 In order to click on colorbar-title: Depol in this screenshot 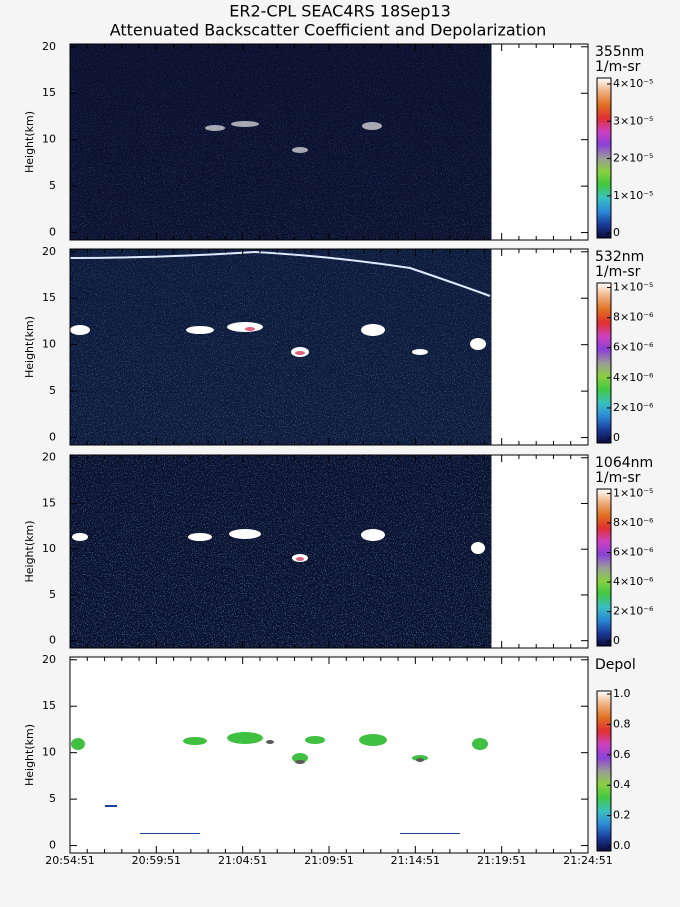, I will do `click(615, 665)`.